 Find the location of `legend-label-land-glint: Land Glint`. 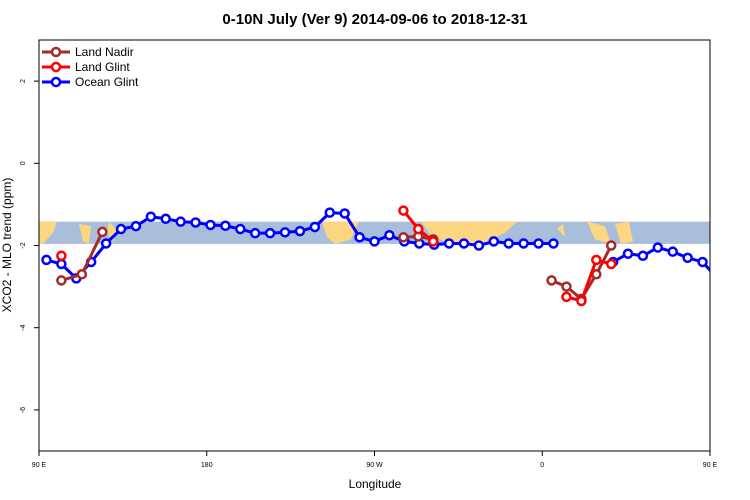

legend-label-land-glint: Land Glint is located at coordinates (102, 67).